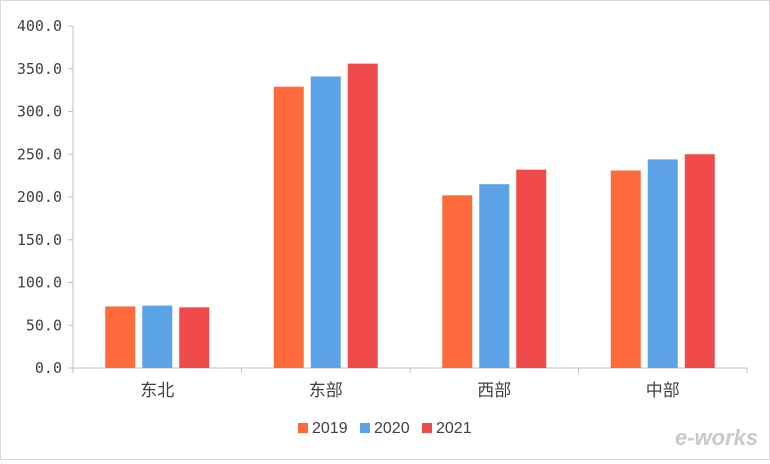 The height and width of the screenshot is (464, 770). I want to click on y-tick-label: 100.0, so click(39, 283).